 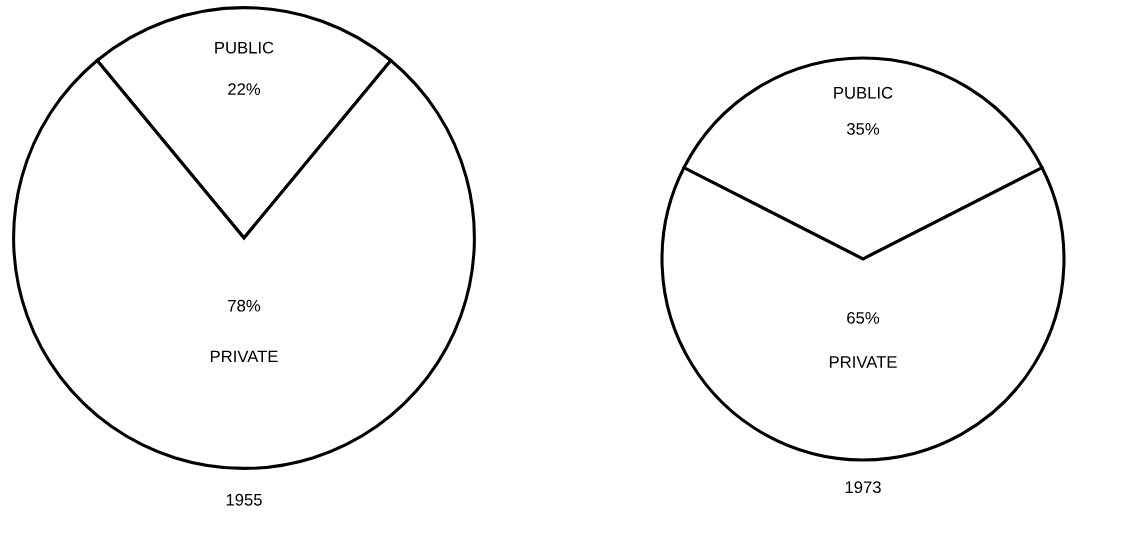 What do you see at coordinates (863, 487) in the screenshot?
I see `text: 1973` at bounding box center [863, 487].